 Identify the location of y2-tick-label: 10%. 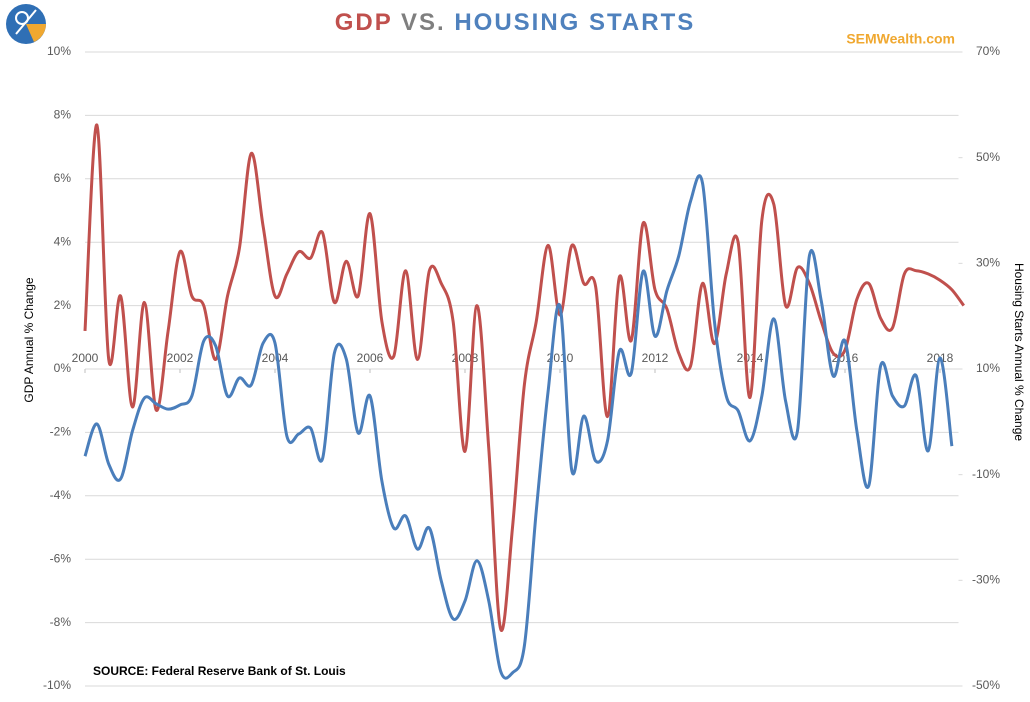
(988, 368).